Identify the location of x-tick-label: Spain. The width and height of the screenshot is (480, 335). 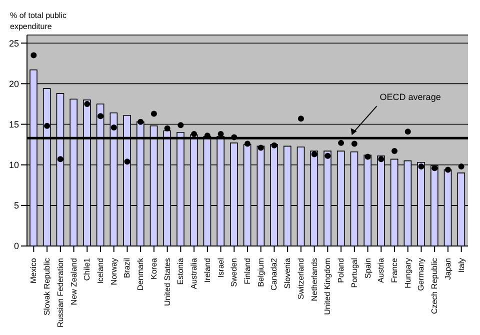
(367, 268).